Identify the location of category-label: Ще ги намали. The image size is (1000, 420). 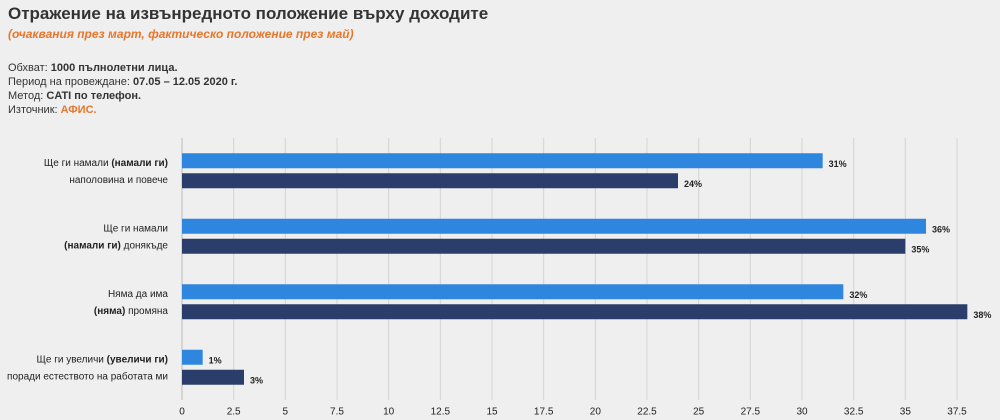
(135, 228).